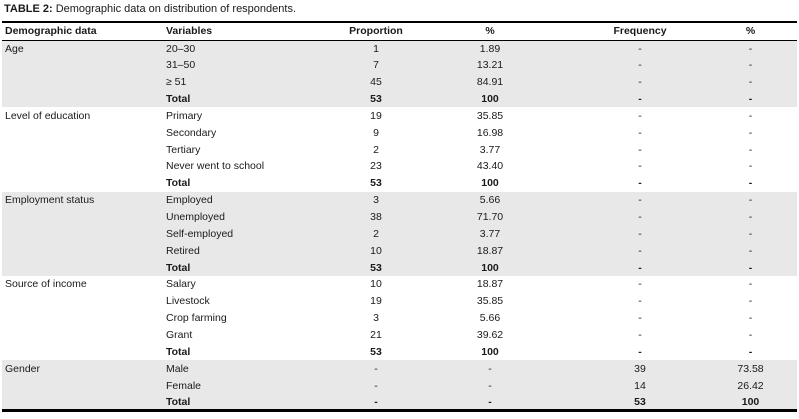 The width and height of the screenshot is (799, 419). I want to click on cell-variable: Secondary, so click(191, 132).